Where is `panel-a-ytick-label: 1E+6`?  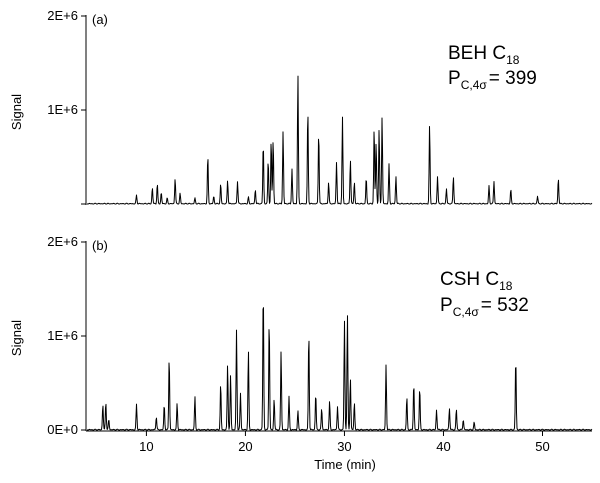 panel-a-ytick-label: 1E+6 is located at coordinates (62, 109).